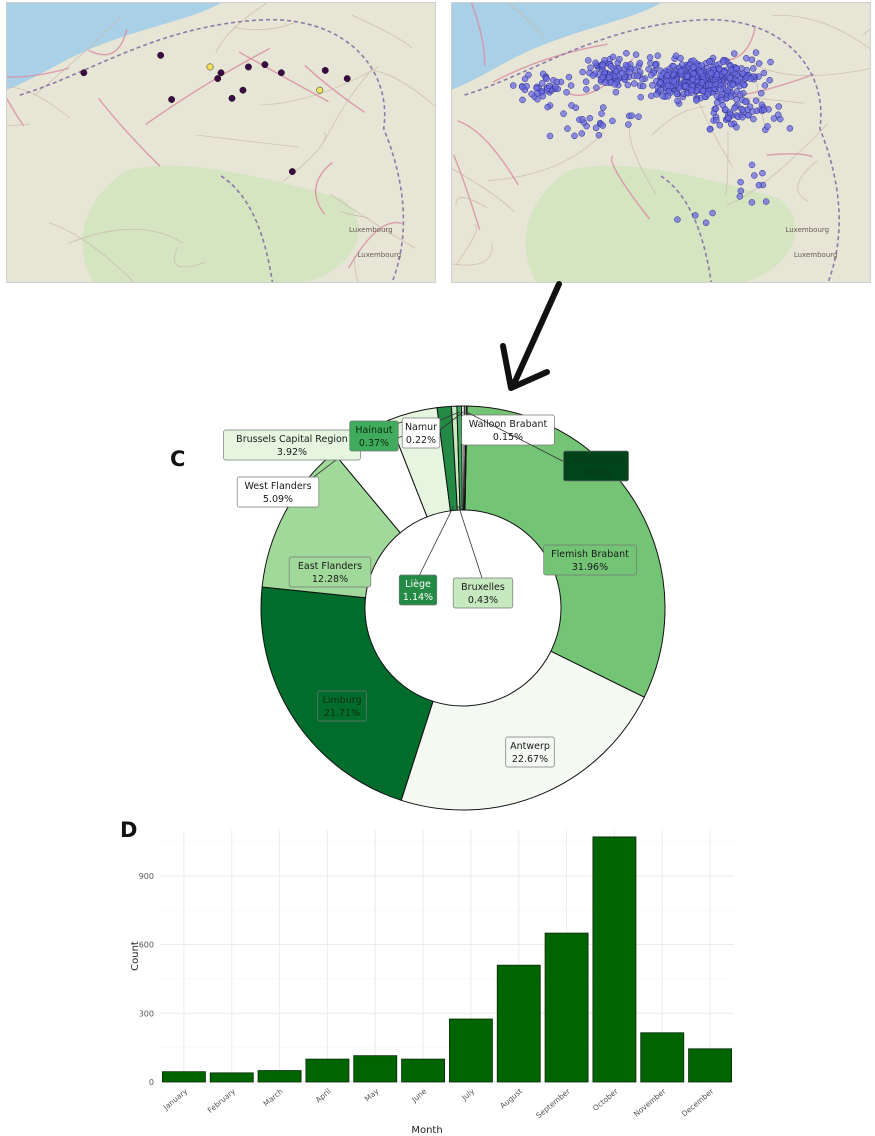  I want to click on slice-label: Bruxelles 0.43%, so click(483, 593).